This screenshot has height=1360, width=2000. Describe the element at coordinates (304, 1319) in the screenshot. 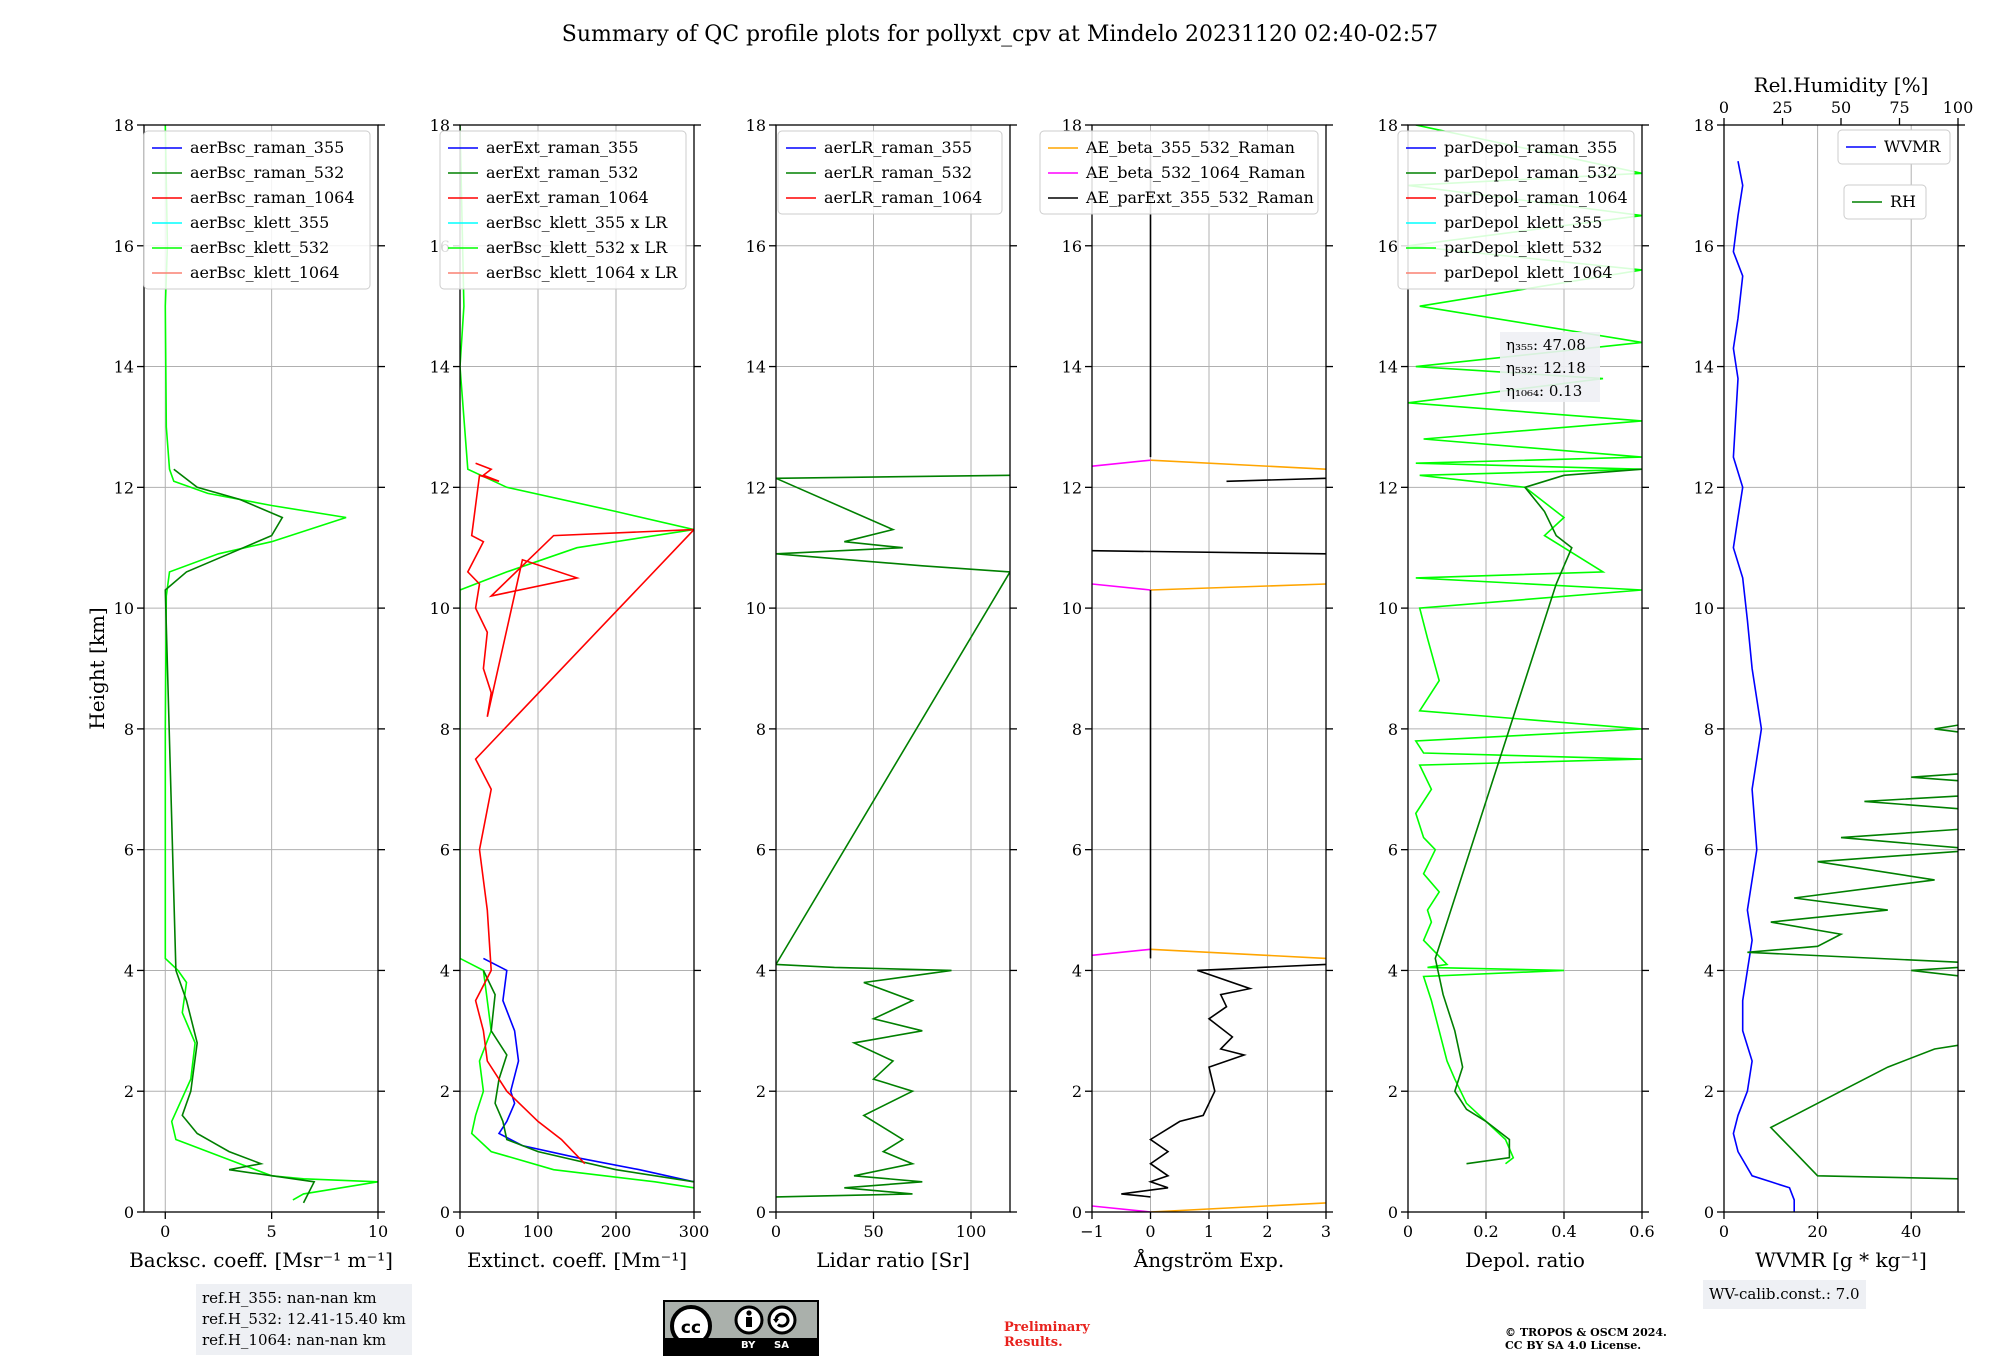

I see `ref-height-532: ref.H_532: 12.41-15.40 km` at that location.